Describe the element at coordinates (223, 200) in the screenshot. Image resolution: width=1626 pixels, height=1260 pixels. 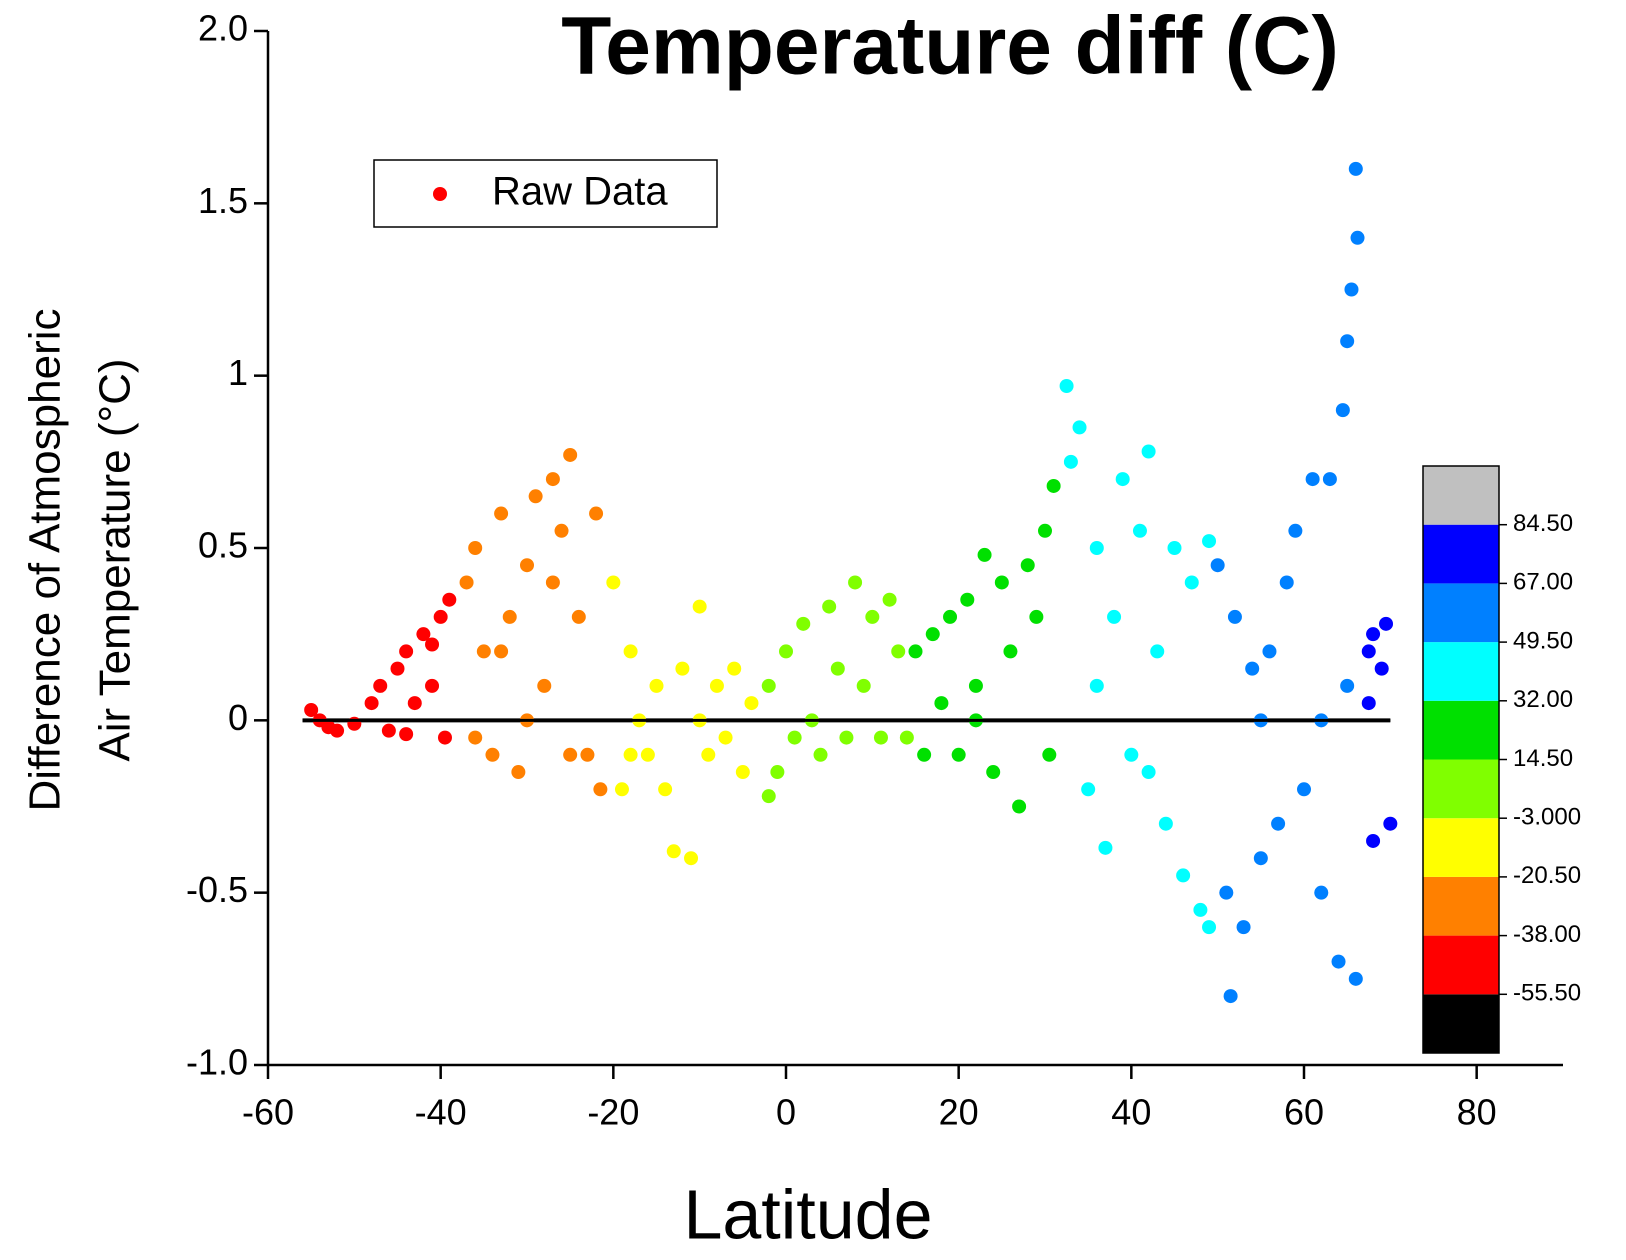
I see `y-tick-label: 1.5` at that location.